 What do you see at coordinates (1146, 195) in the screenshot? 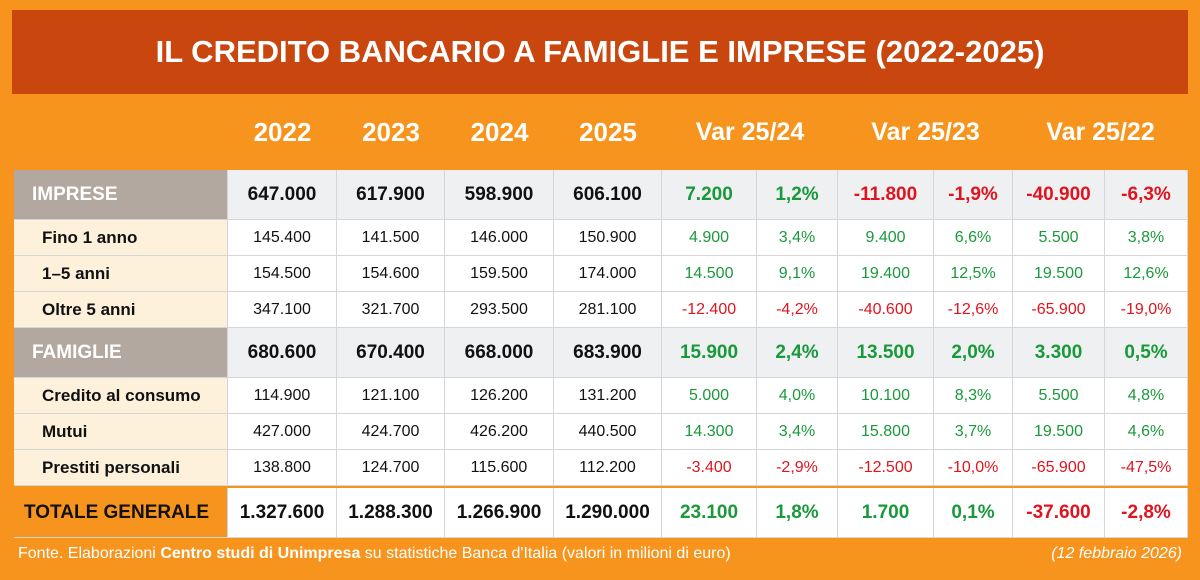
I see `value-cell: -6,3%` at bounding box center [1146, 195].